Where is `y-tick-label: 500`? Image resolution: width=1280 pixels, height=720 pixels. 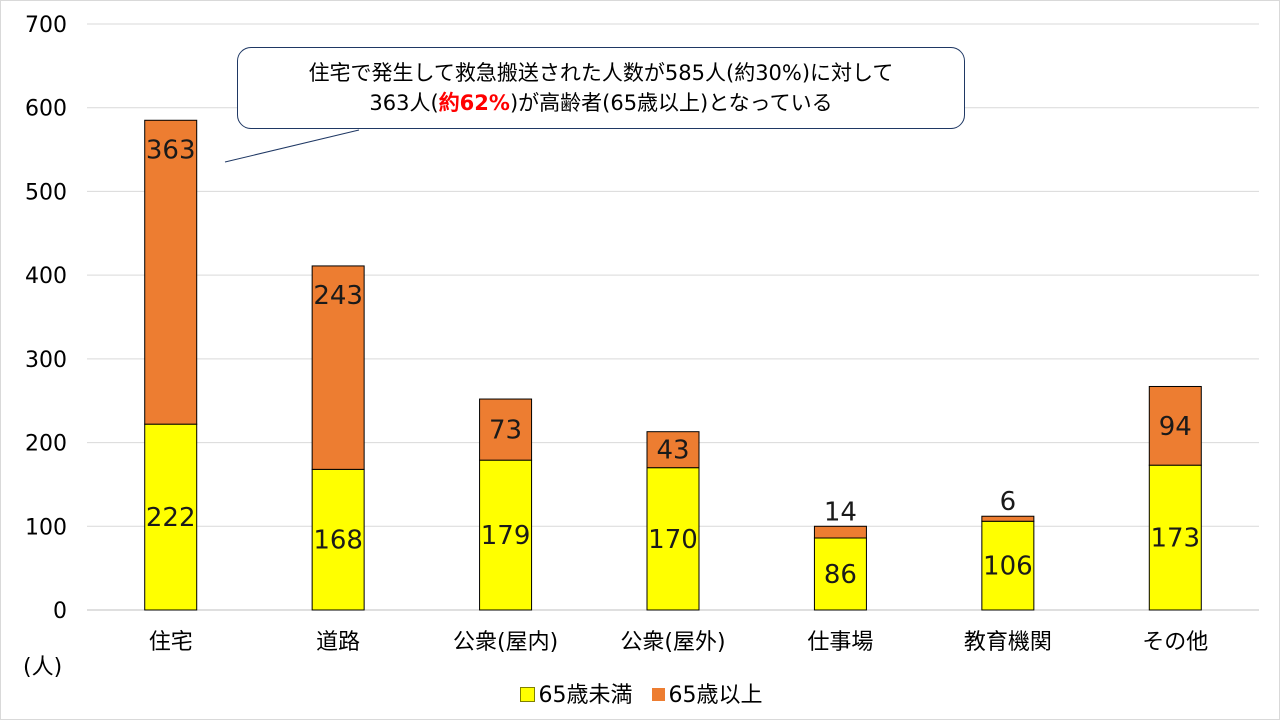
y-tick-label: 500 is located at coordinates (46, 192).